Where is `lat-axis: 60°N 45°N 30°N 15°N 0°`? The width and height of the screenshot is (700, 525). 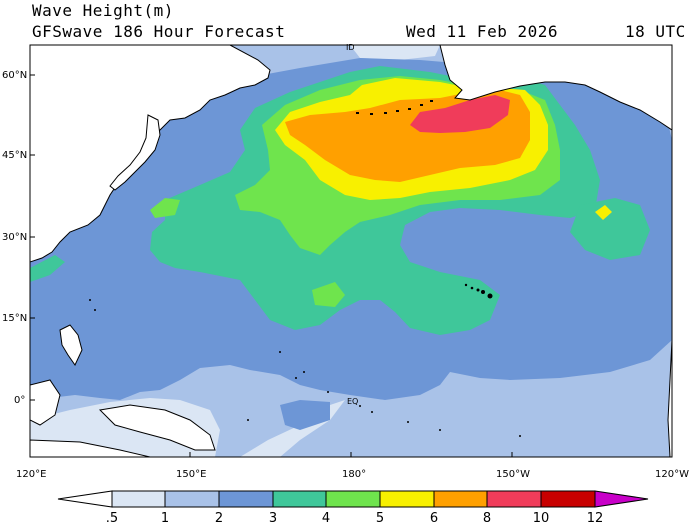
lat-axis: 60°N 45°N 30°N 15°N 0° is located at coordinates (18, 238).